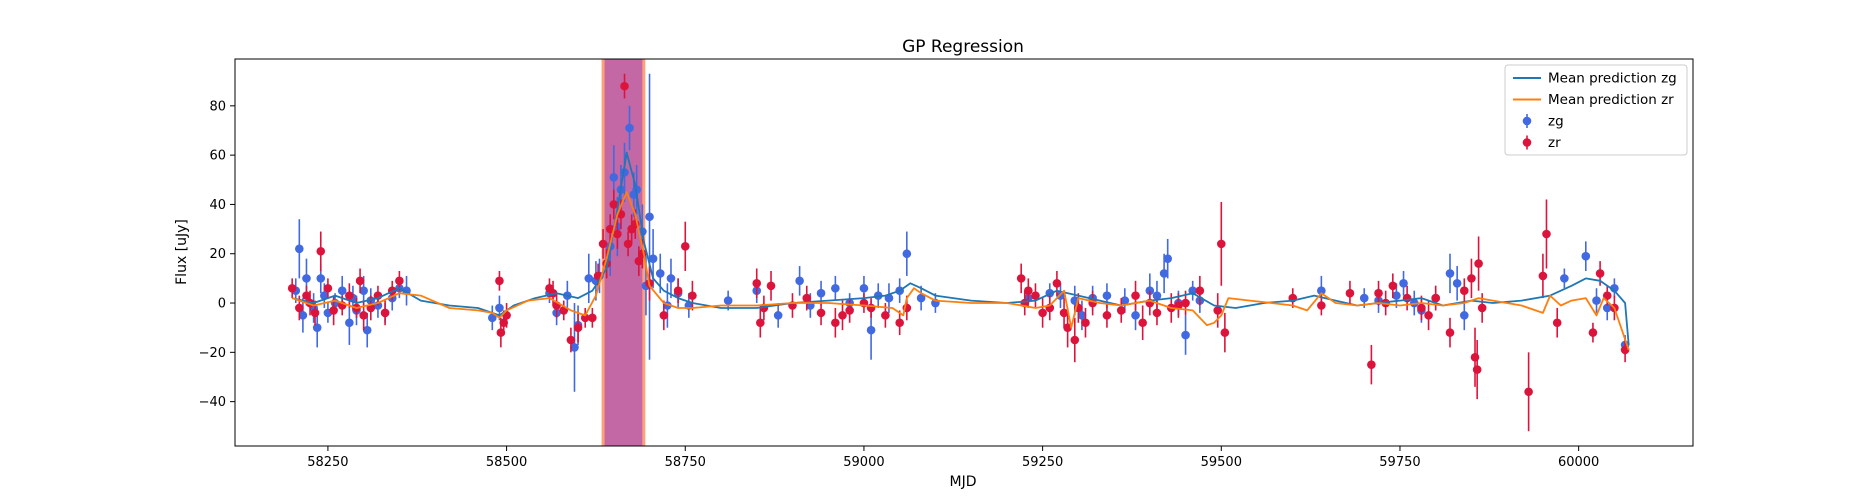 This screenshot has width=1875, height=504. Describe the element at coordinates (863, 462) in the screenshot. I see `x-tick-label: 59000` at that location.